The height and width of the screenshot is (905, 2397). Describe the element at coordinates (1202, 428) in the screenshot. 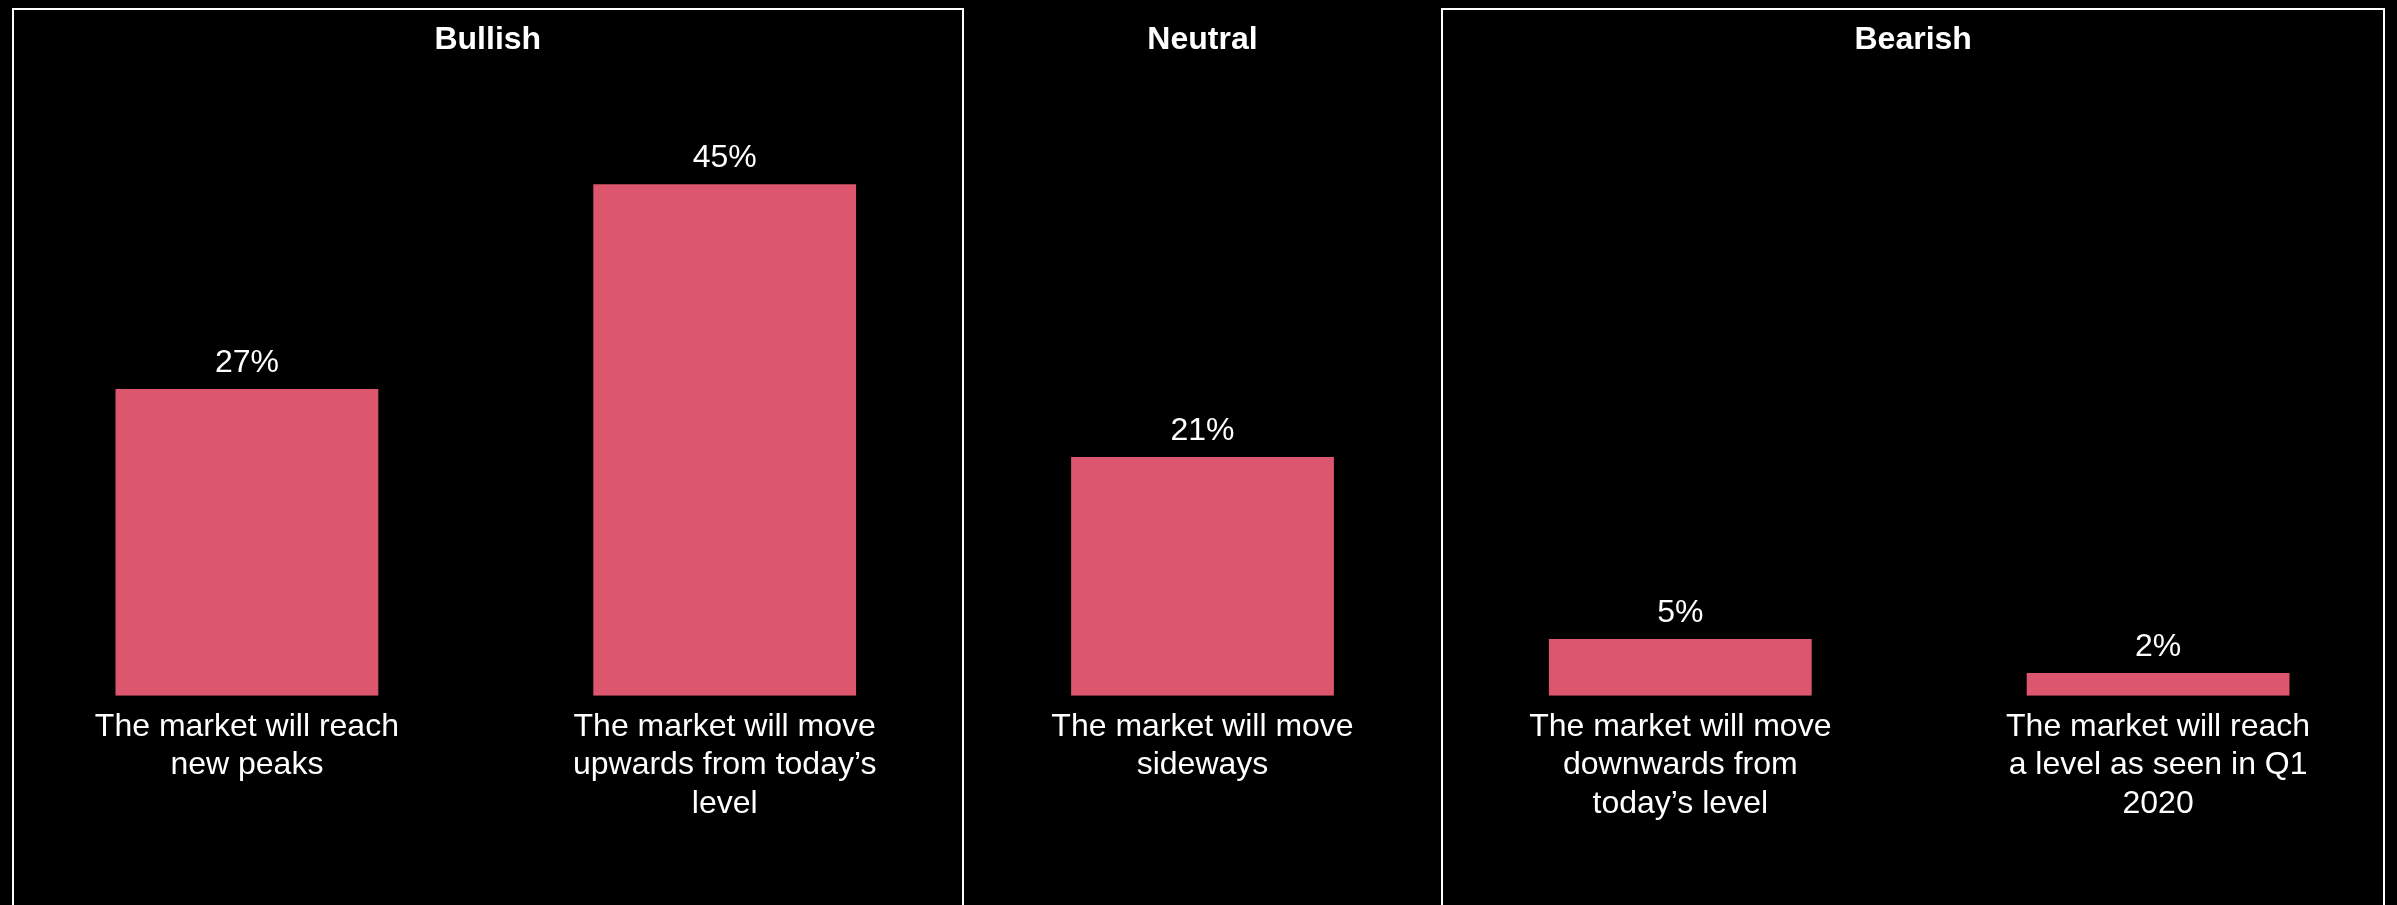

I see `data-label: 21%` at that location.